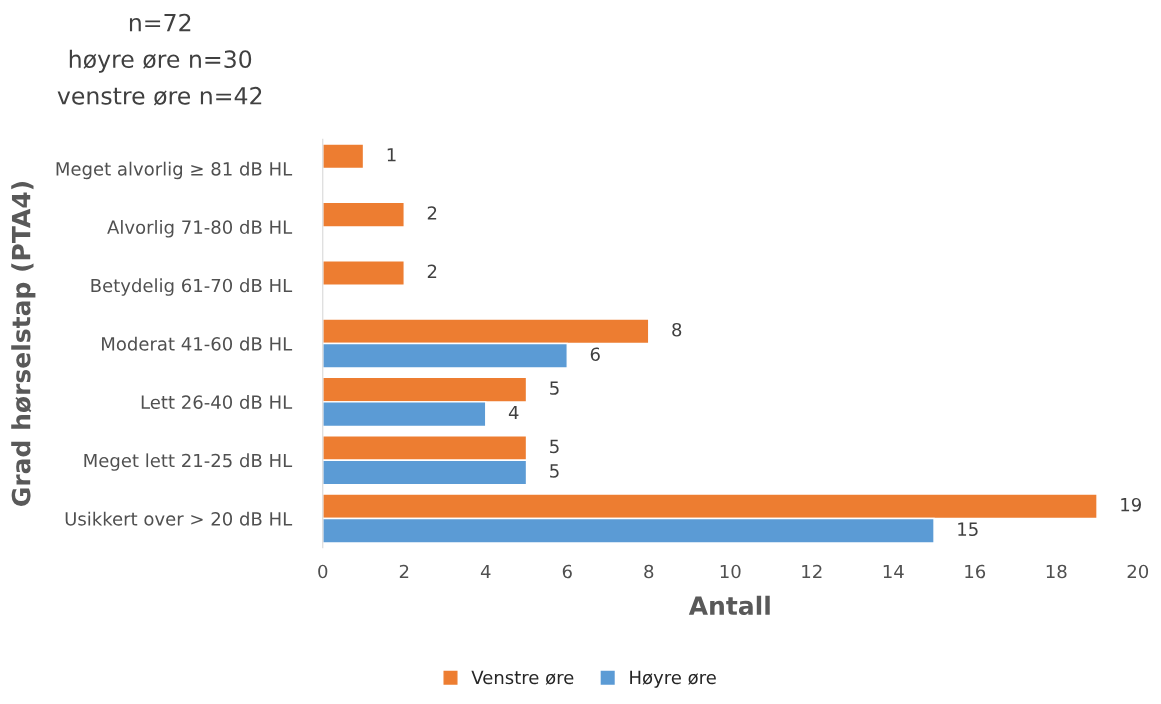 The height and width of the screenshot is (704, 1161). What do you see at coordinates (513, 412) in the screenshot?
I see `data-label: 4` at bounding box center [513, 412].